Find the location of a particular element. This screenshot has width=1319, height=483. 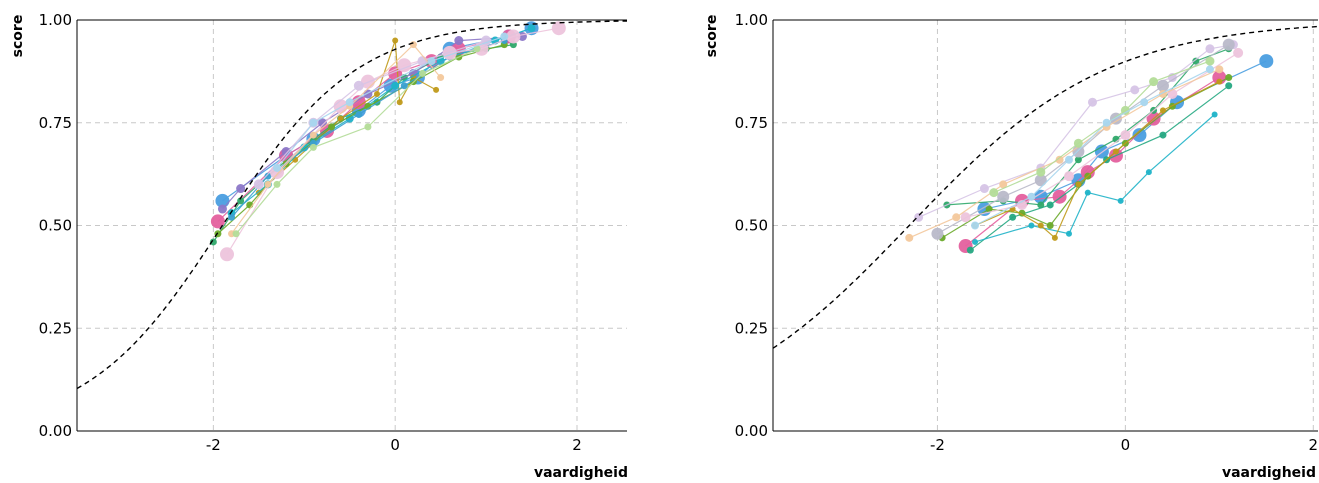

x-tick-label: 2 is located at coordinates (577, 445).